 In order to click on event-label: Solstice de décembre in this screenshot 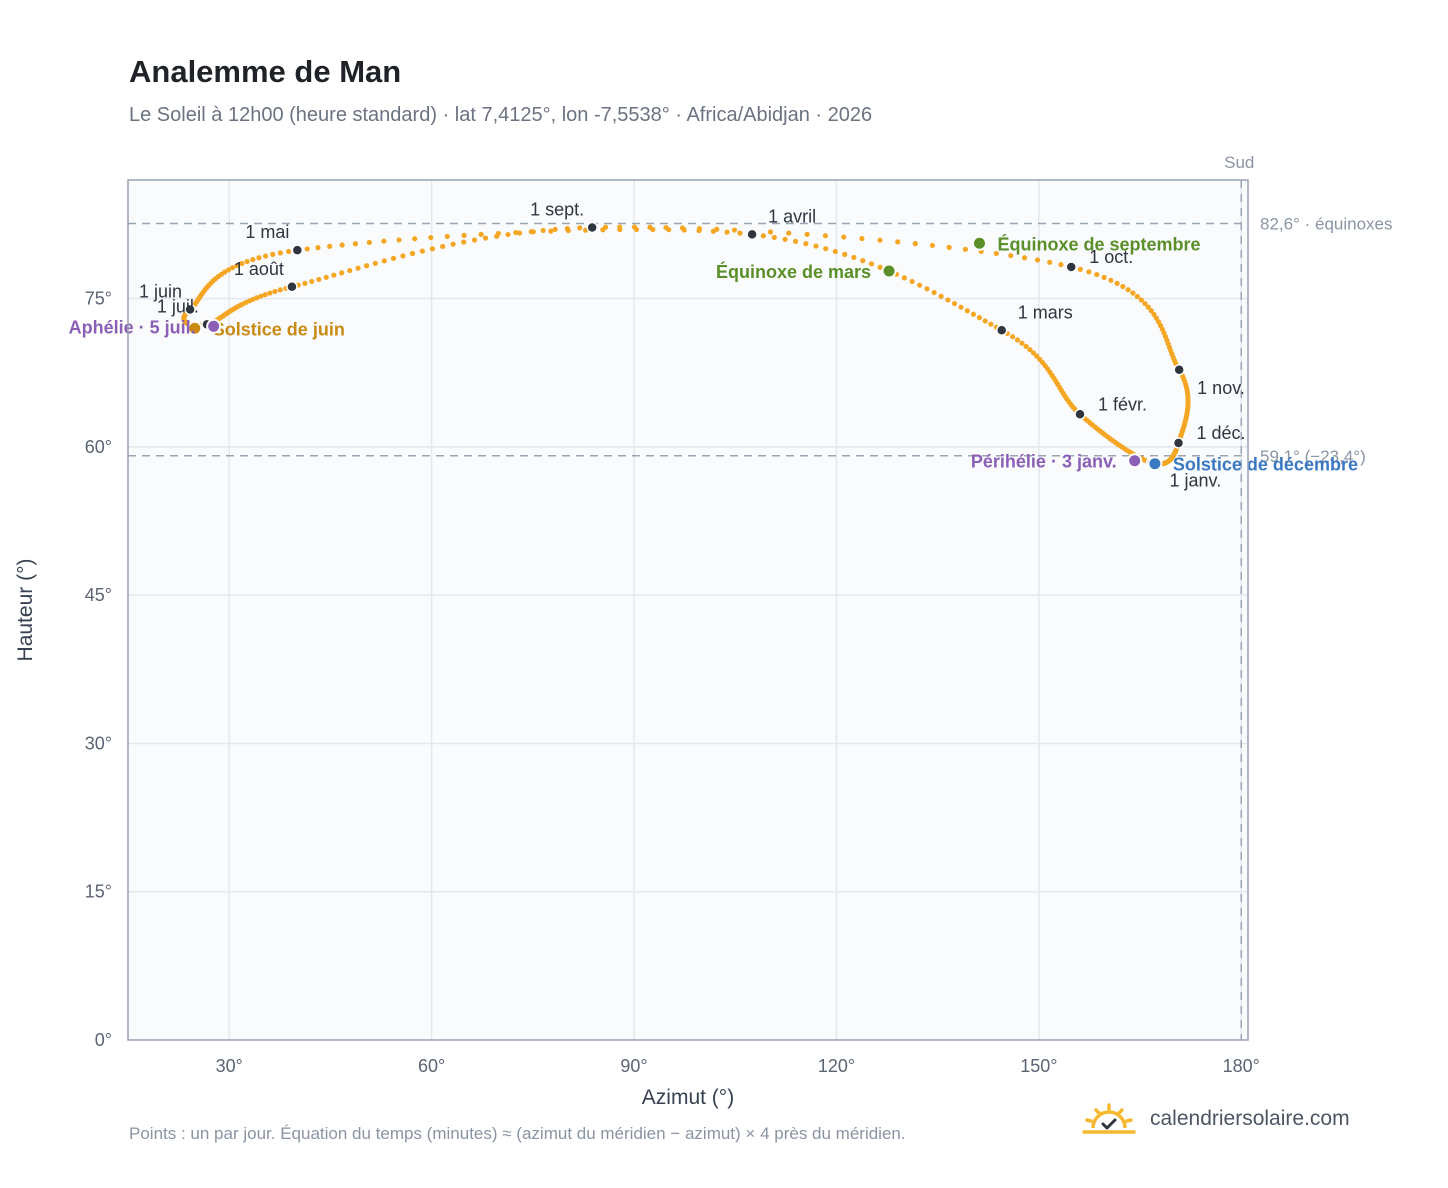, I will do `click(1265, 465)`.